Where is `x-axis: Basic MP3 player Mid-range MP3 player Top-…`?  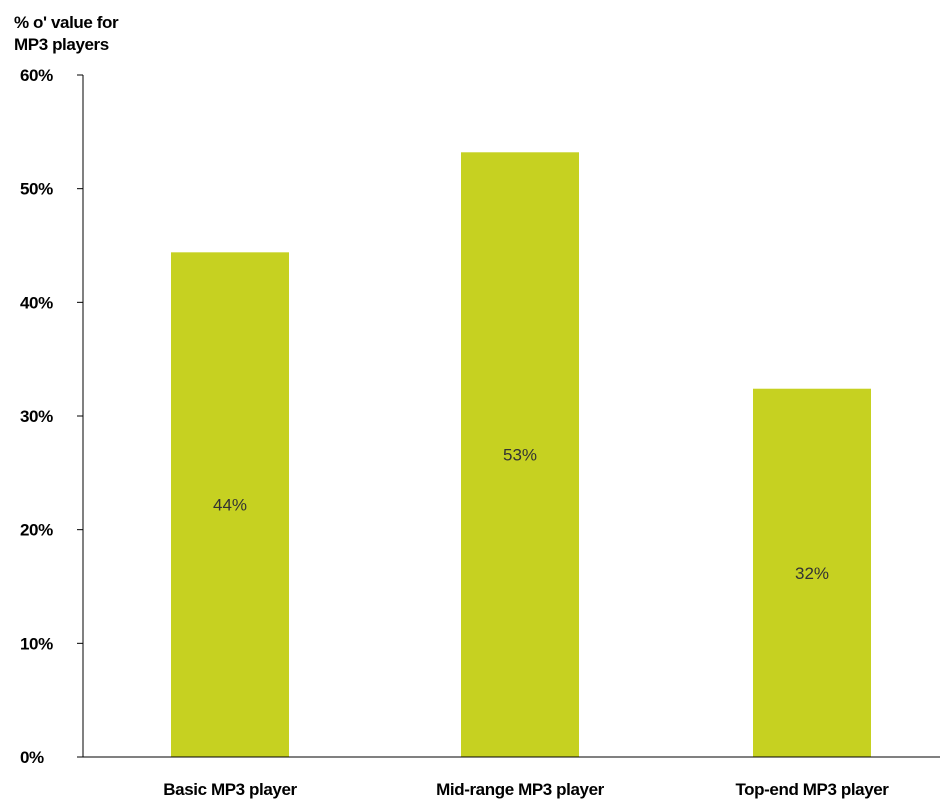 x-axis: Basic MP3 player Mid-range MP3 player Top-… is located at coordinates (526, 789).